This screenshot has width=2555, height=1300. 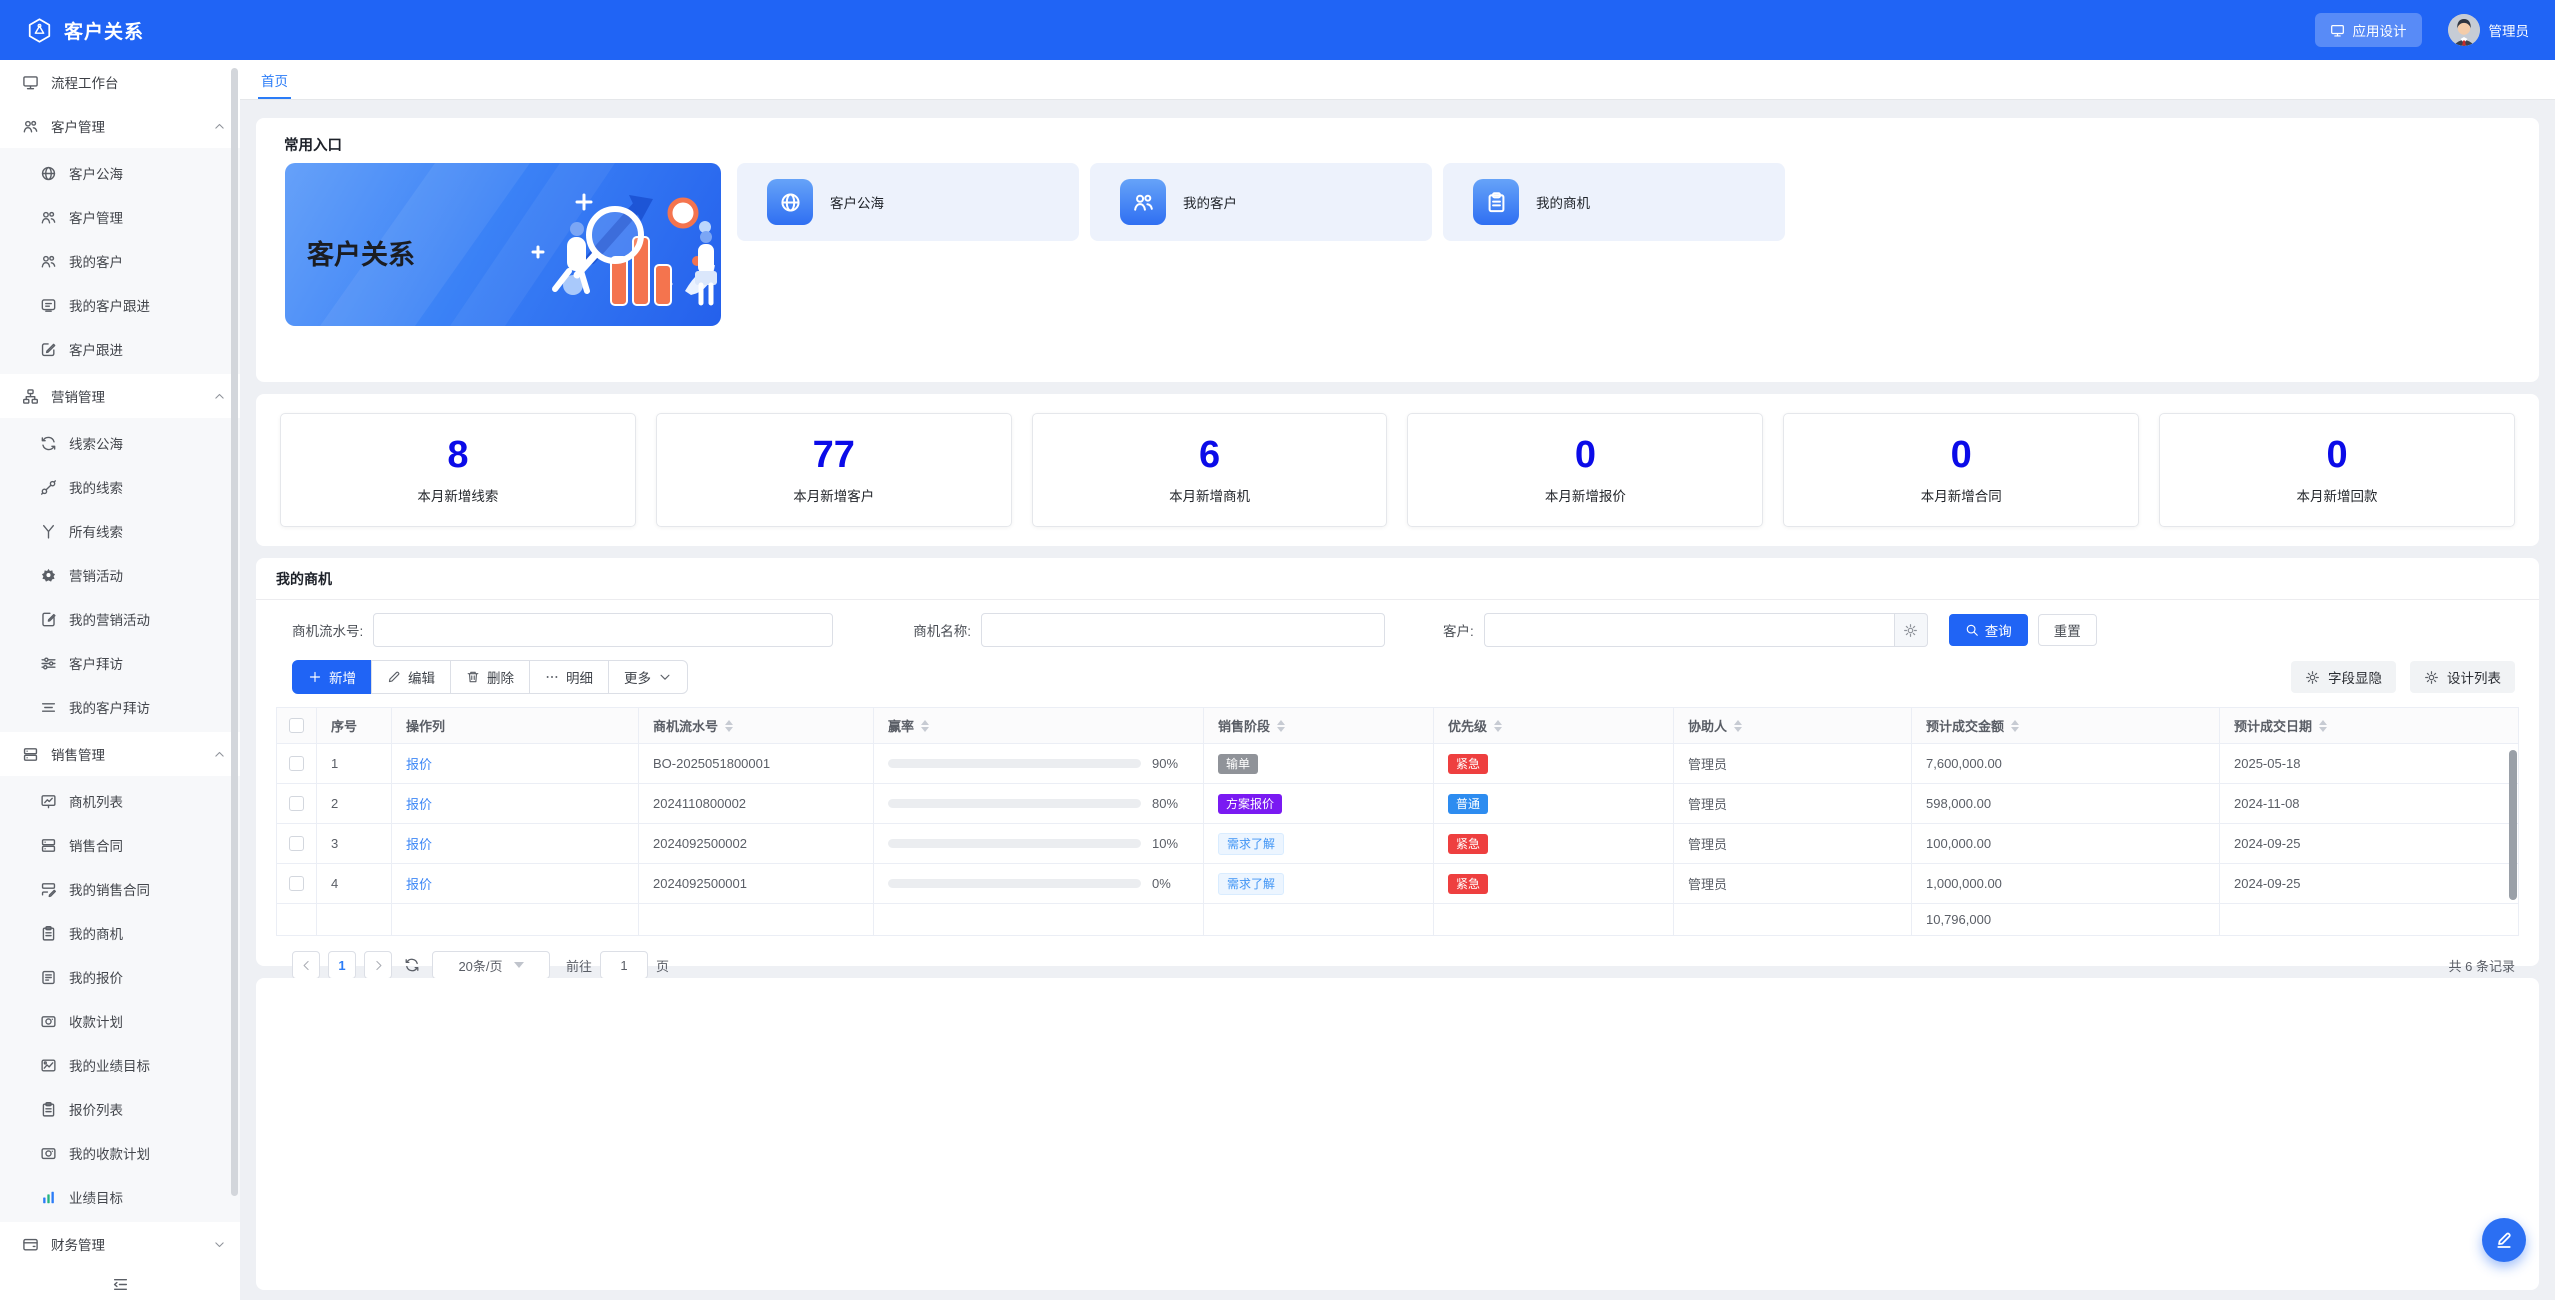 What do you see at coordinates (1183, 630) in the screenshot?
I see `name-input` at bounding box center [1183, 630].